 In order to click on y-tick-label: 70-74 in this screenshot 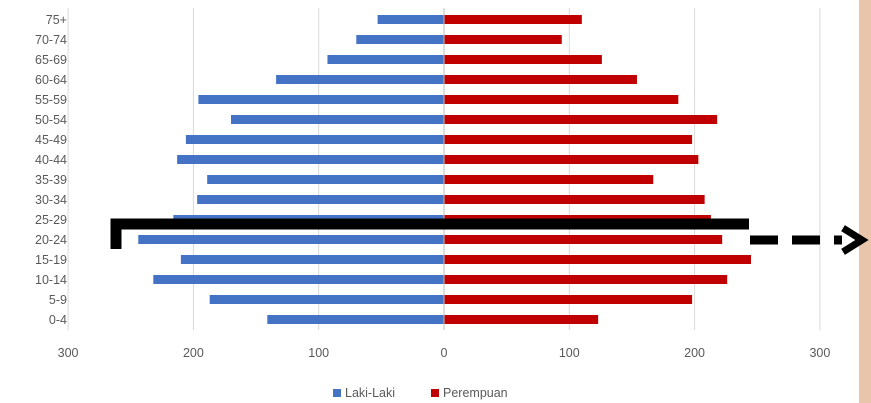, I will do `click(51, 40)`.